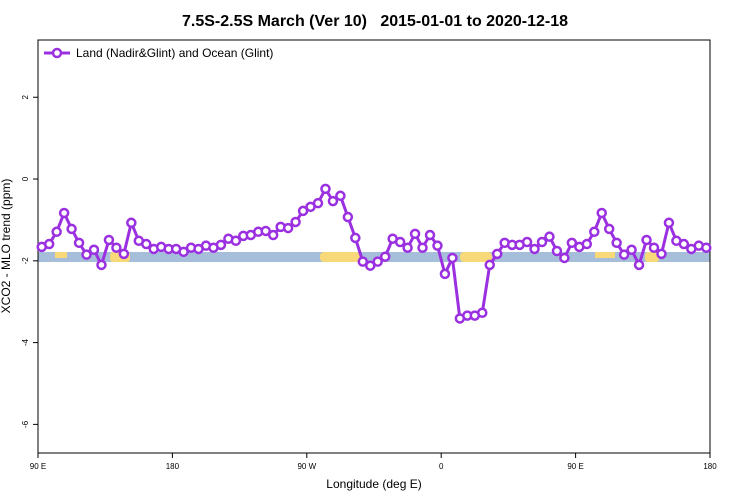 This screenshot has width=750, height=500. I want to click on legend-marker, so click(57, 53).